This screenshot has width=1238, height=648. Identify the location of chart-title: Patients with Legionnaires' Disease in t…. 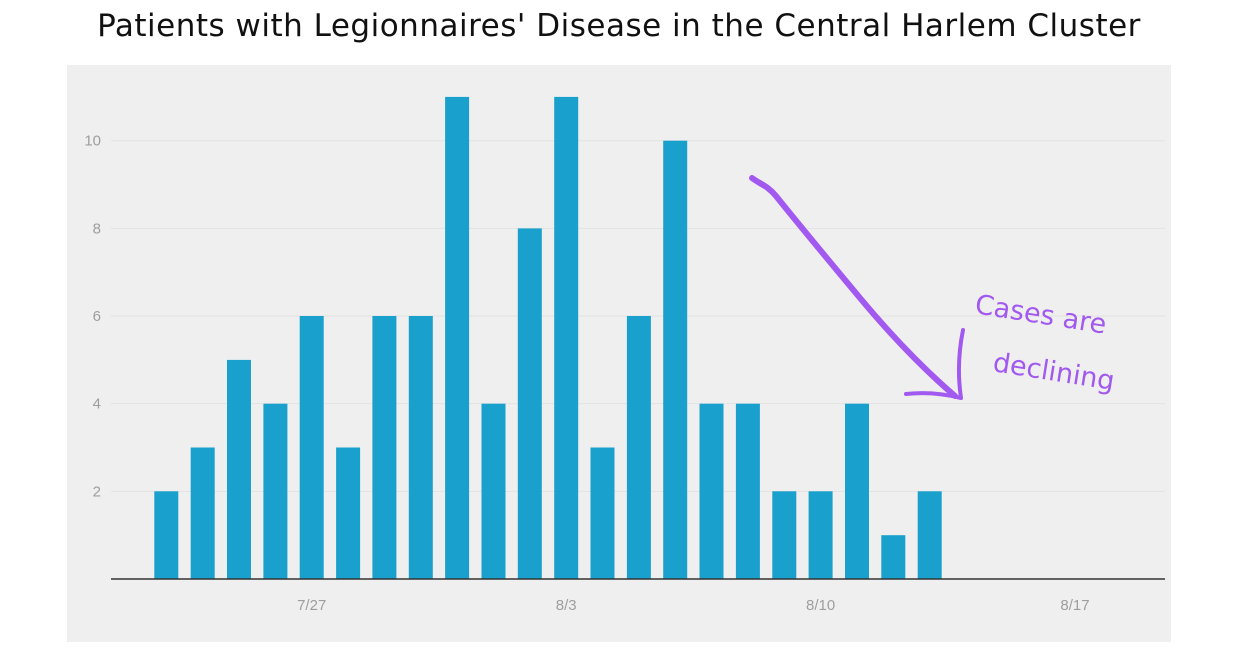
(619, 26).